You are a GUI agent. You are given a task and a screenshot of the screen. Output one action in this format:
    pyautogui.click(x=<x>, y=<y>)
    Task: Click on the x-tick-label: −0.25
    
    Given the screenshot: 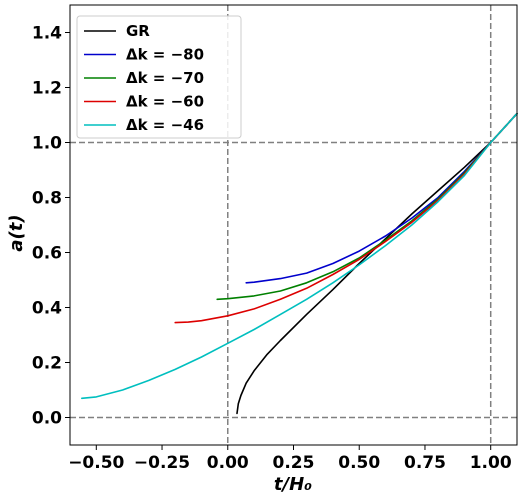 What is the action you would take?
    pyautogui.click(x=162, y=463)
    